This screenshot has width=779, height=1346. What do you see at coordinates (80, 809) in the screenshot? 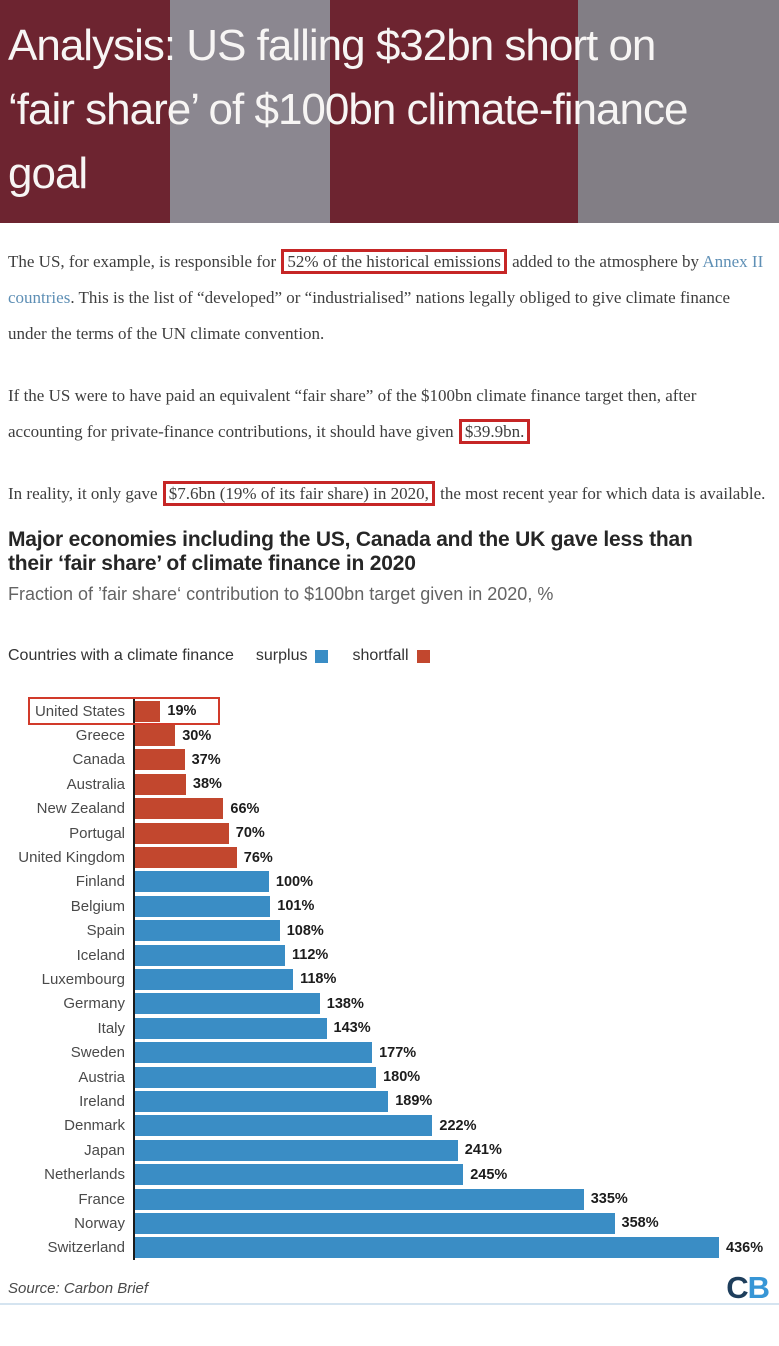
I see `bar-label: New Zealand` at bounding box center [80, 809].